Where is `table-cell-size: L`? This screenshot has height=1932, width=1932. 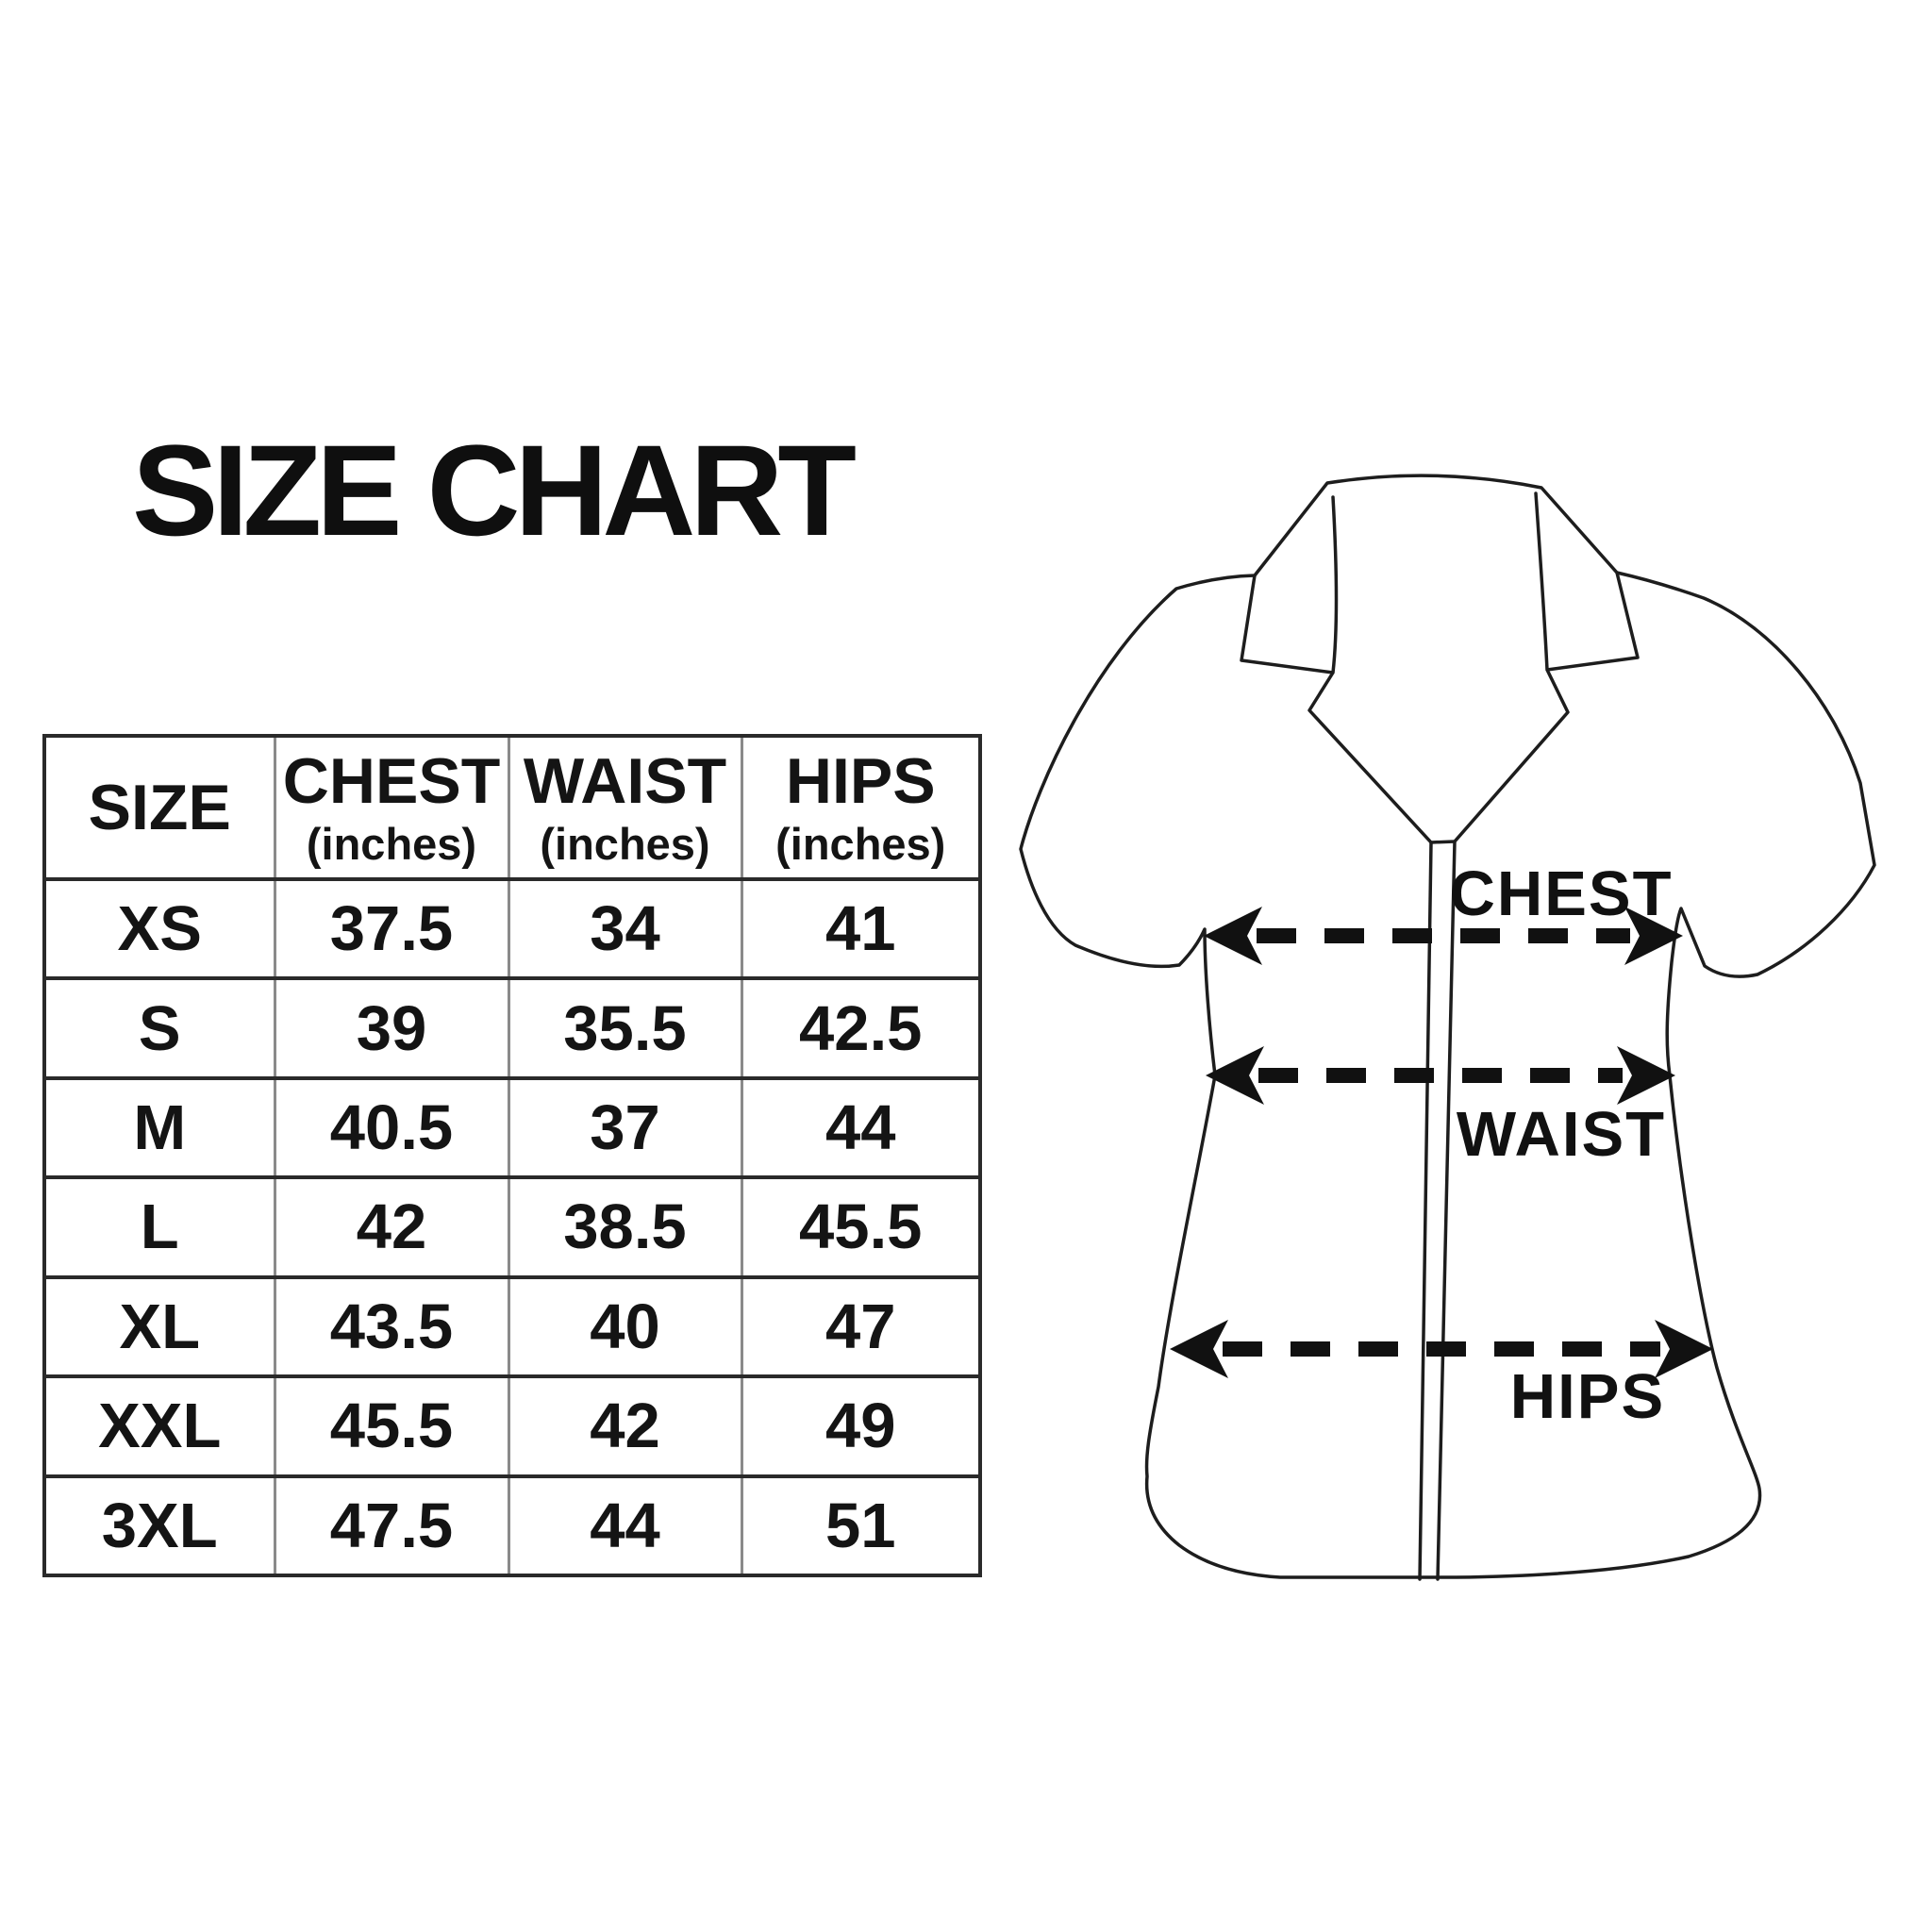 table-cell-size: L is located at coordinates (159, 1227).